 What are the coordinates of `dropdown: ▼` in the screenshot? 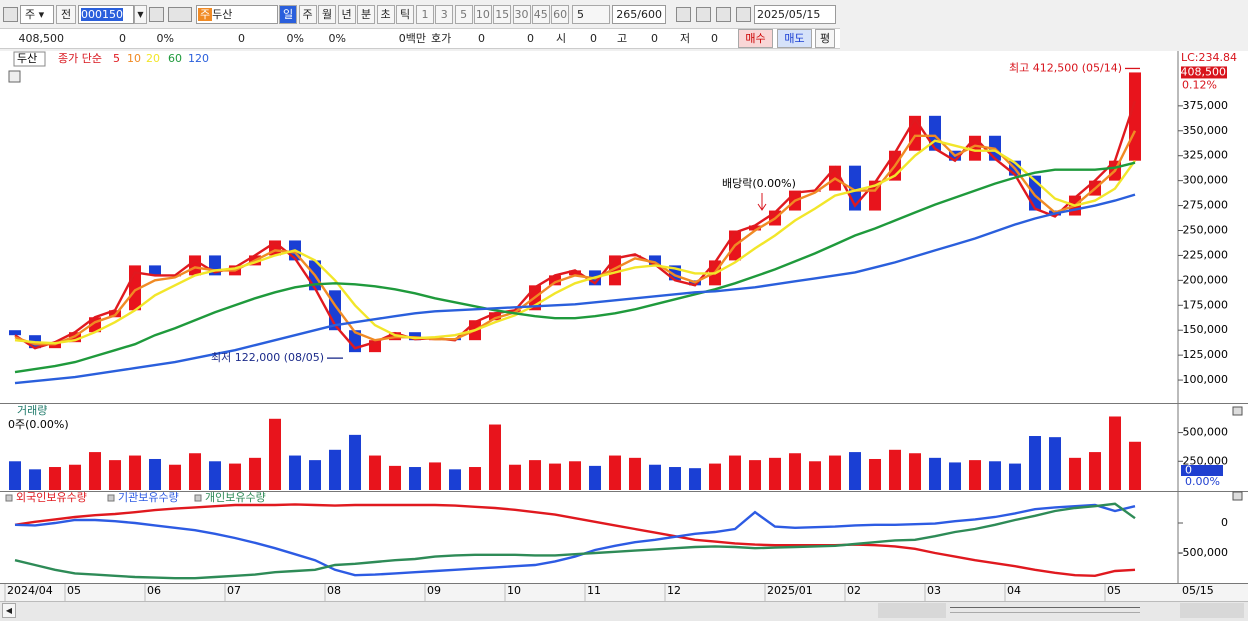 It's located at (140, 14).